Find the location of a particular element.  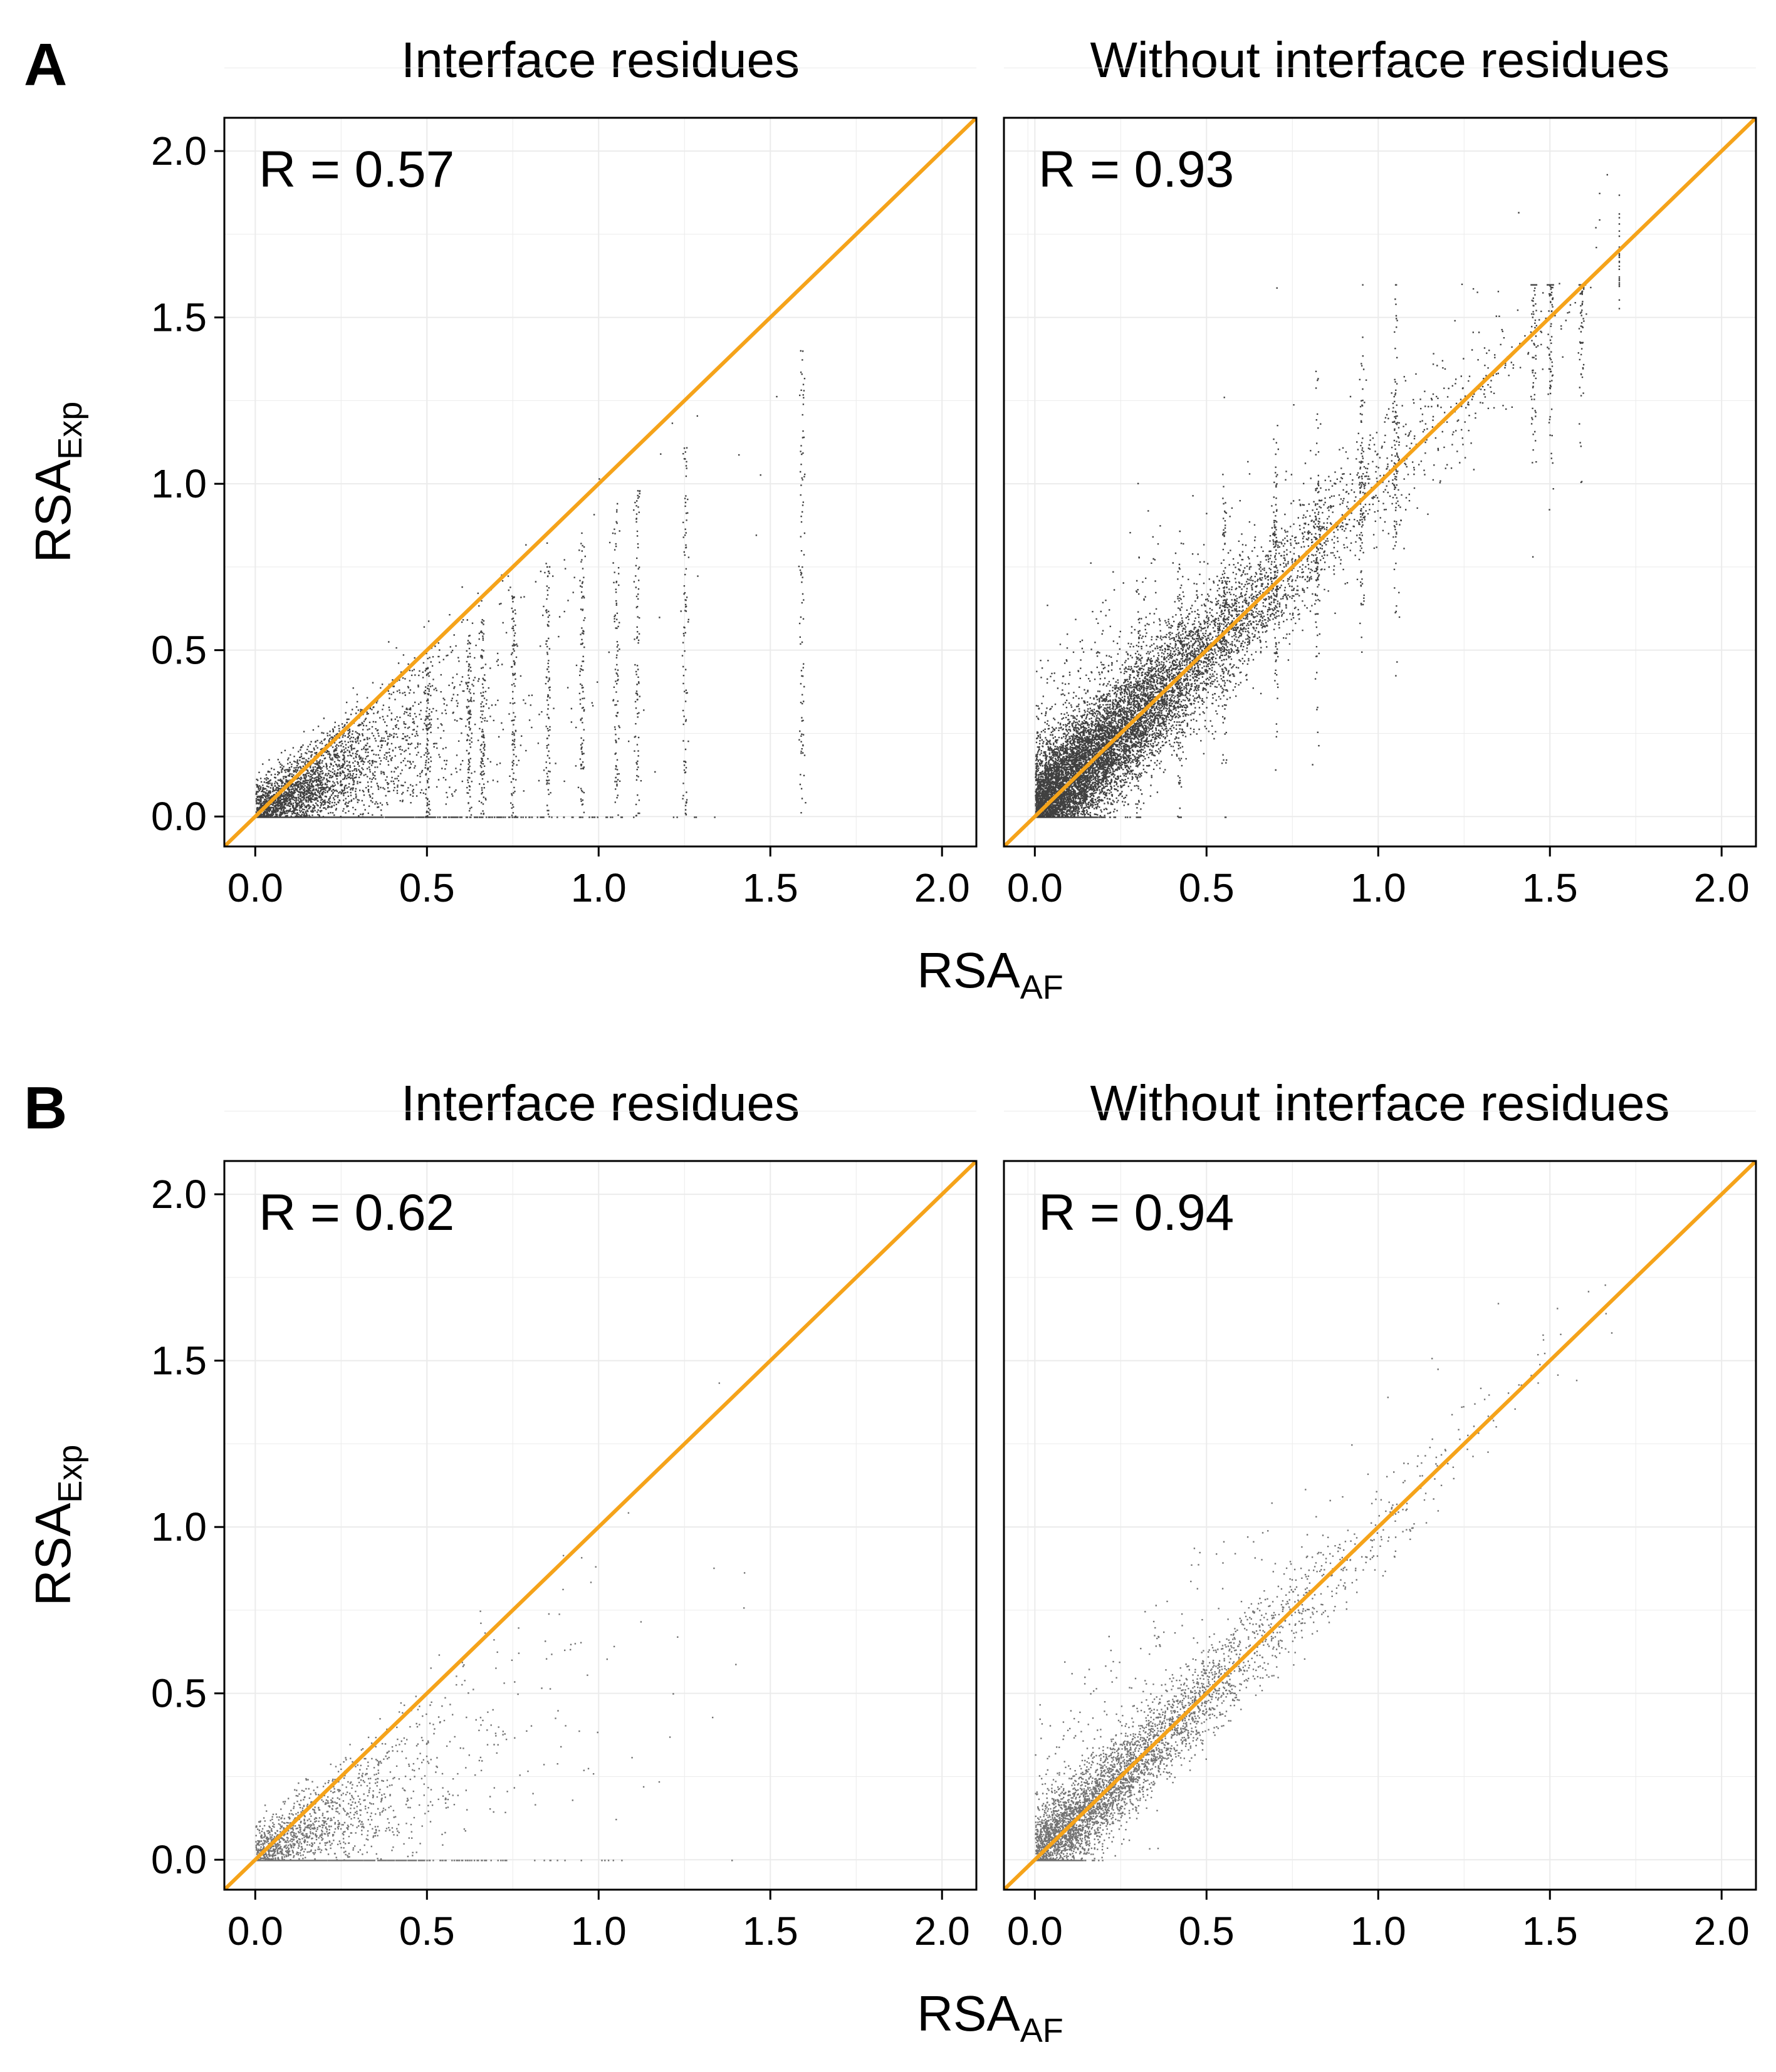

correlation-label: R = 0.94 is located at coordinates (1136, 1212).